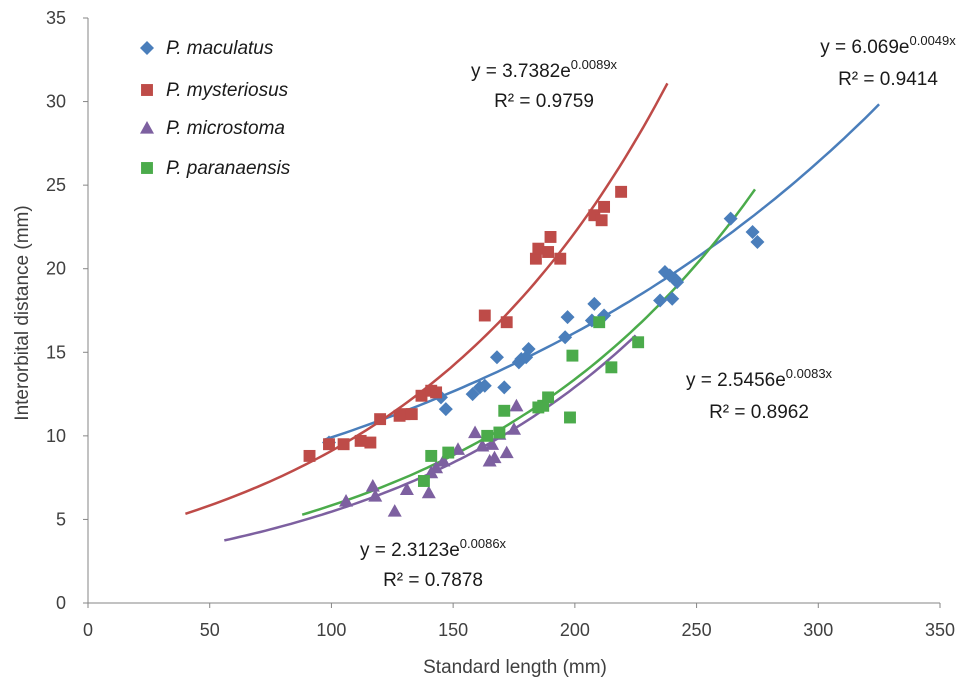 The width and height of the screenshot is (970, 685). What do you see at coordinates (56, 436) in the screenshot?
I see `y-tick-label: 10` at bounding box center [56, 436].